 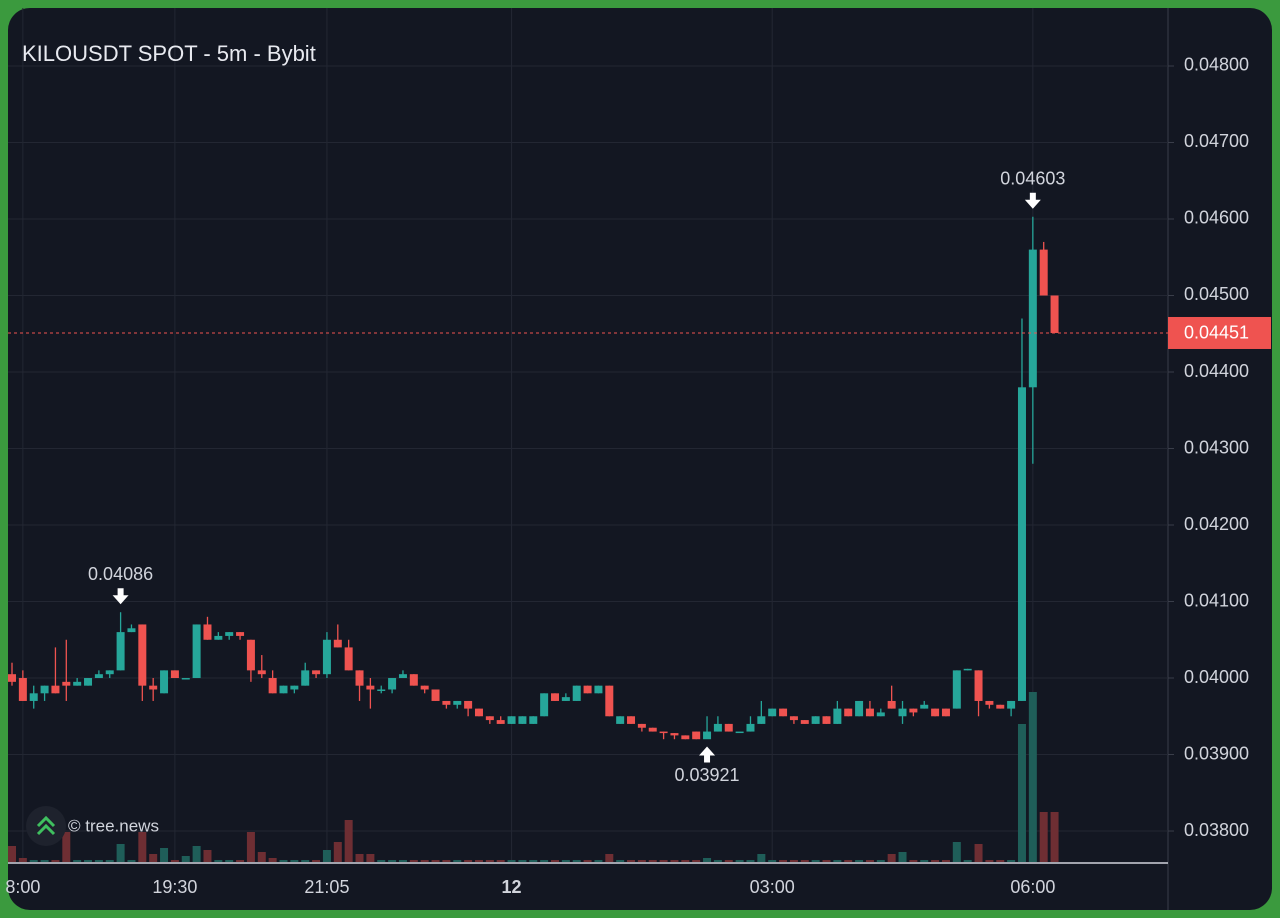 I want to click on y-tick-label: 0.03900, so click(x=1216, y=753).